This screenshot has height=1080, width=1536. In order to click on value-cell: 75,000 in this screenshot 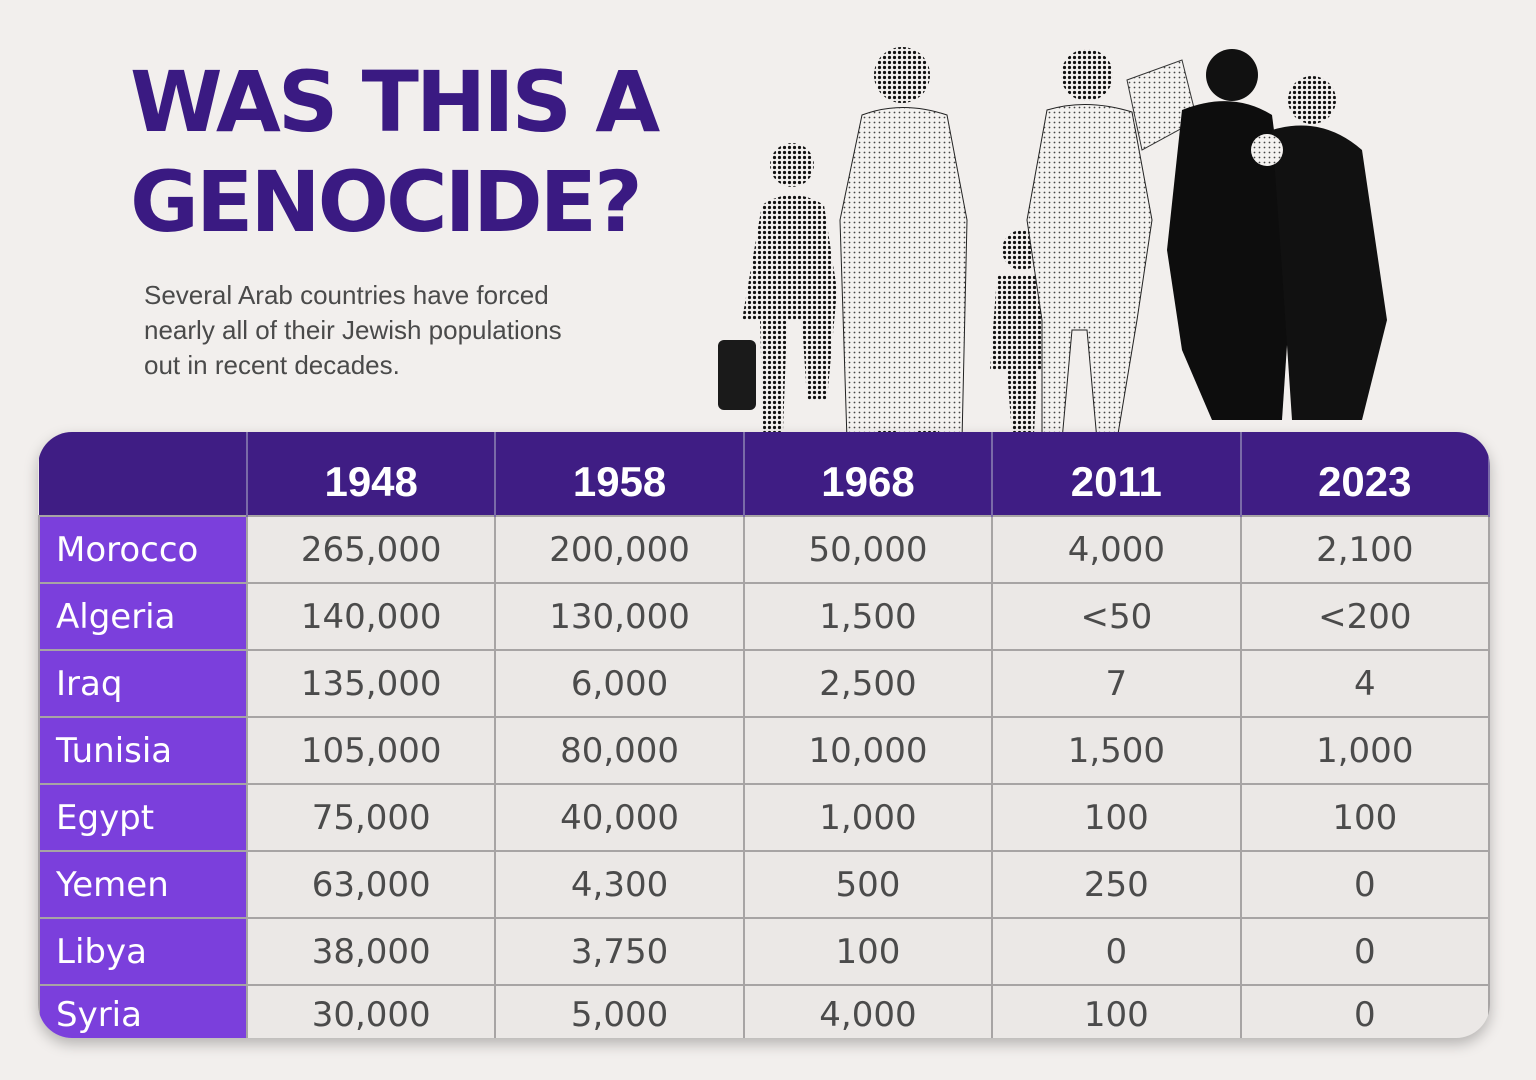, I will do `click(371, 817)`.